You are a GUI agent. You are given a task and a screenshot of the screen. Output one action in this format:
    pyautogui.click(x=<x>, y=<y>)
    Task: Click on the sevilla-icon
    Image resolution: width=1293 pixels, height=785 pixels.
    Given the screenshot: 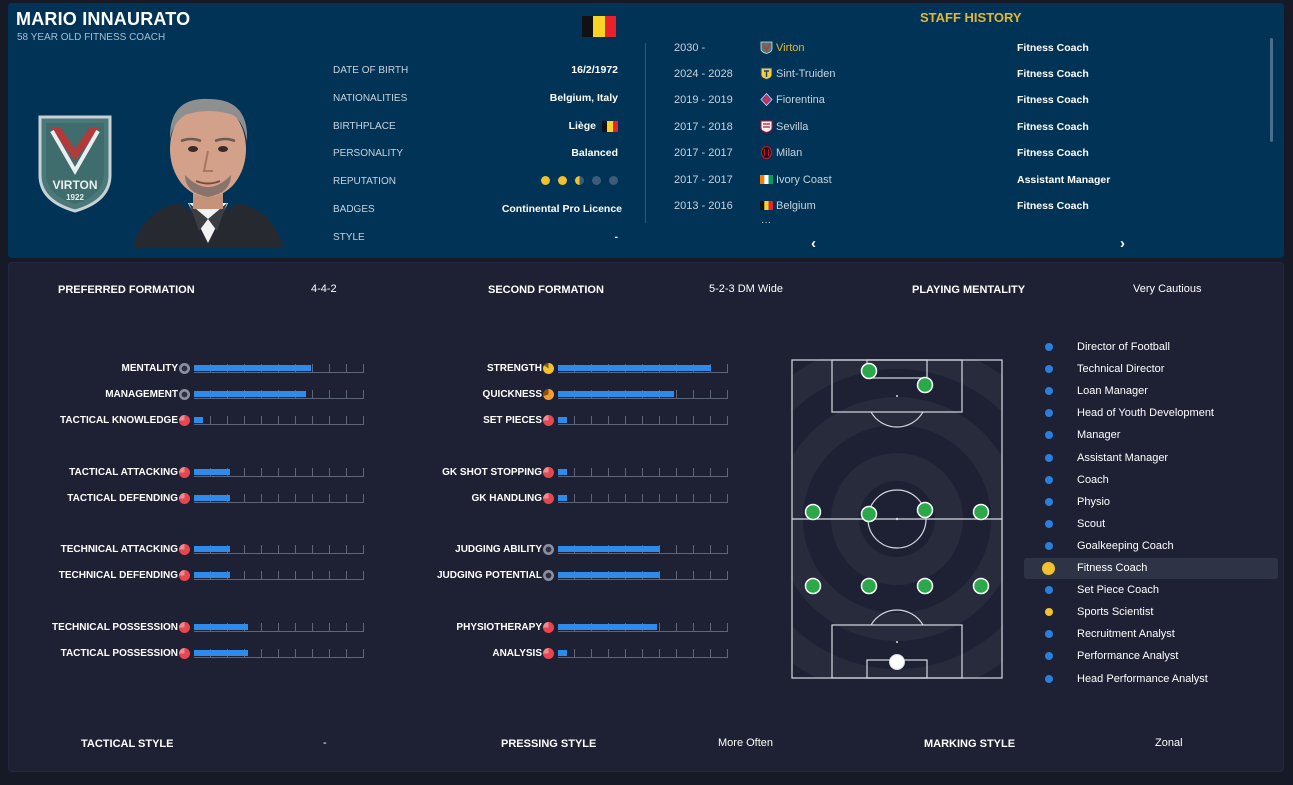 What is the action you would take?
    pyautogui.click(x=766, y=126)
    